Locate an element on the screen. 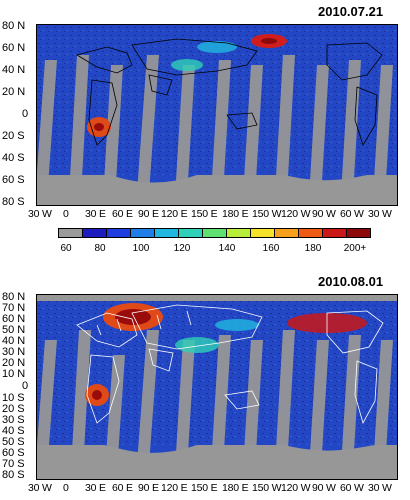 The width and height of the screenshot is (410, 500). panel1-lat-label: 60 S is located at coordinates (13, 180).